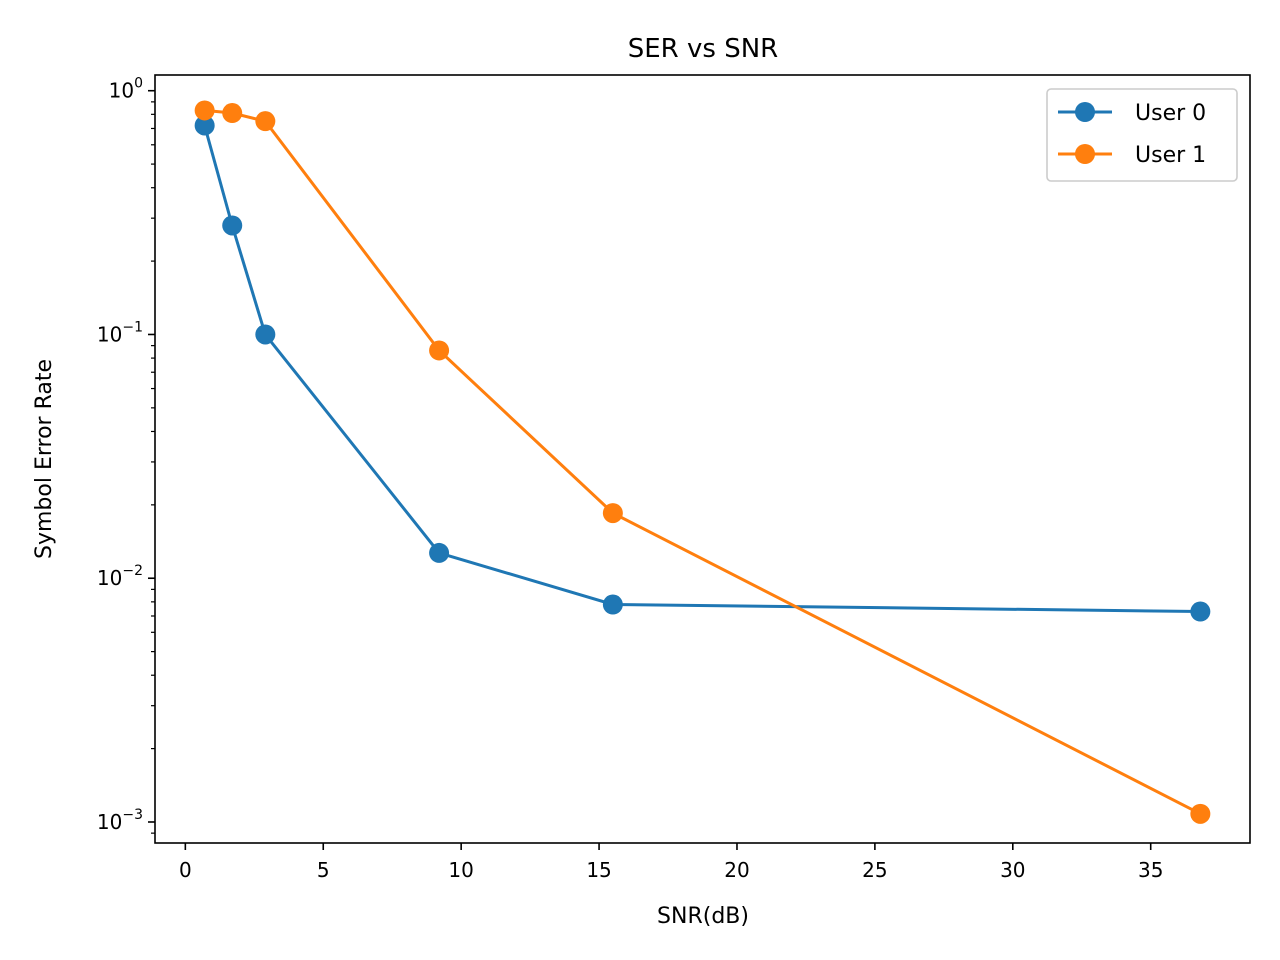 This screenshot has height=960, width=1280. I want to click on y-tick-label: 10⁻², so click(120, 576).